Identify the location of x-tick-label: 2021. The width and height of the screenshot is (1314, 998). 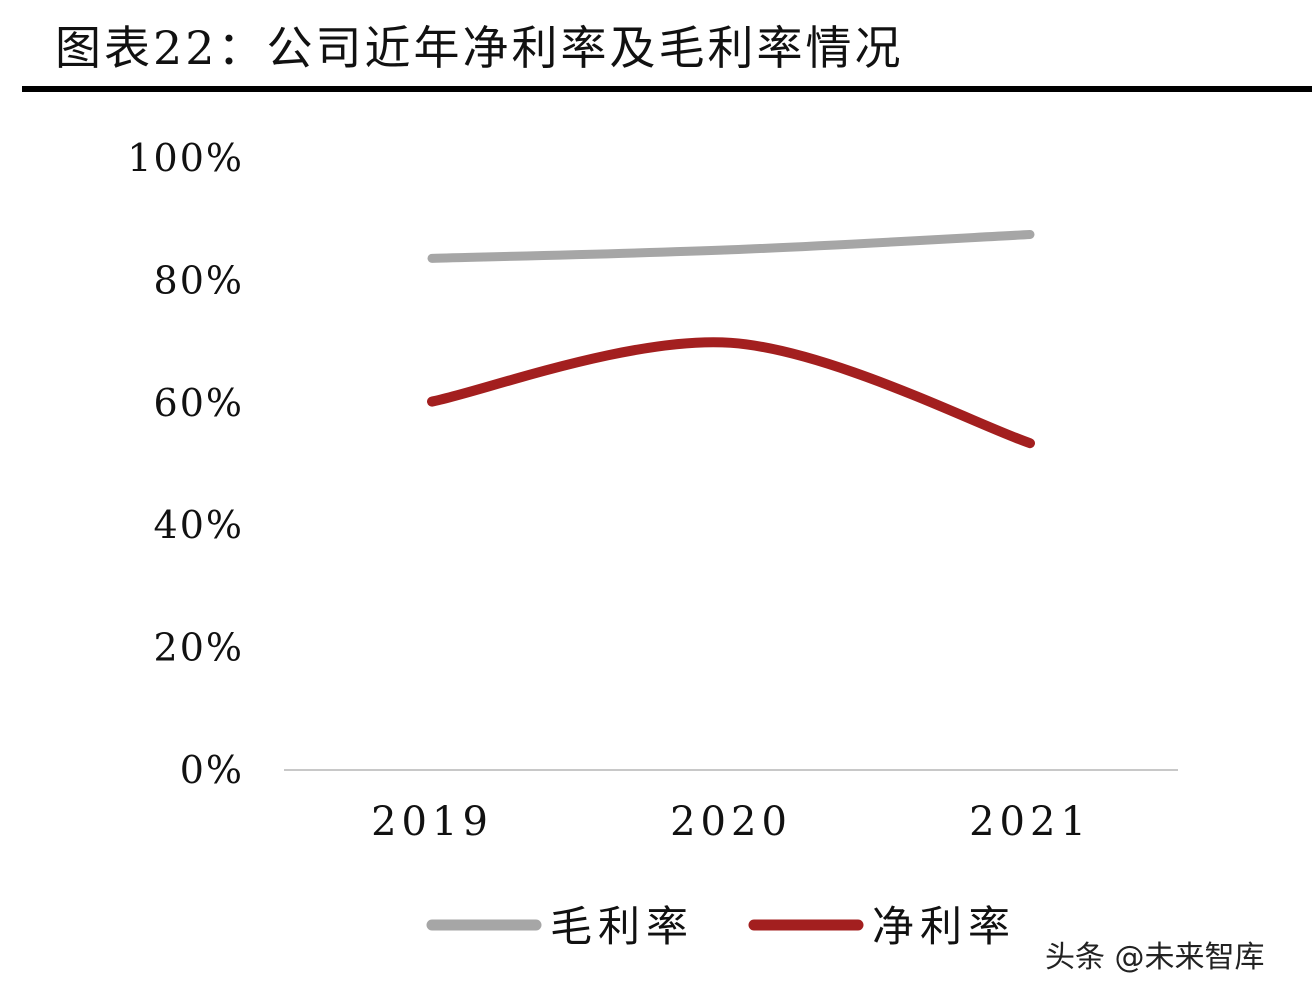
(1030, 822).